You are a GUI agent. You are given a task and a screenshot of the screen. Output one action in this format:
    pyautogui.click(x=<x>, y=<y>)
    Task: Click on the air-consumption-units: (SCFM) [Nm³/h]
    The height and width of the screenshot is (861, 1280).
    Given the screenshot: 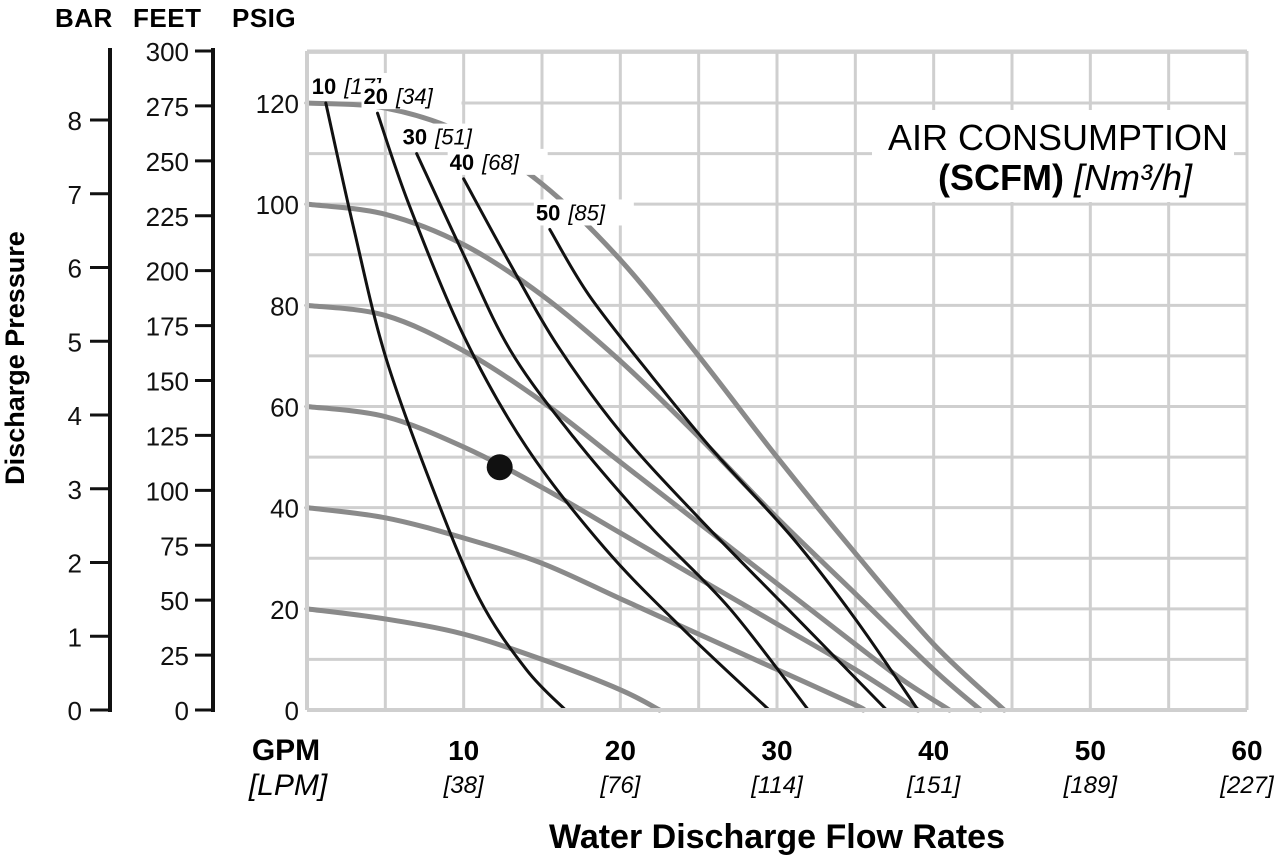 What is the action you would take?
    pyautogui.click(x=1065, y=177)
    